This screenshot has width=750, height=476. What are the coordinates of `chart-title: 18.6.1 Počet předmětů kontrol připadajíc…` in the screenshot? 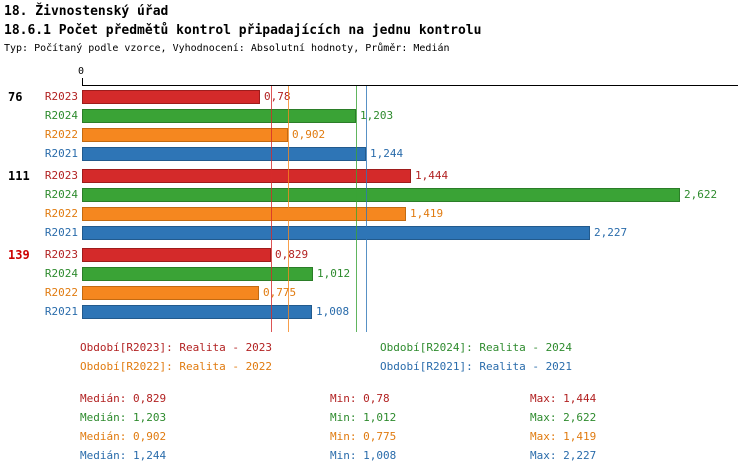 It's located at (243, 30).